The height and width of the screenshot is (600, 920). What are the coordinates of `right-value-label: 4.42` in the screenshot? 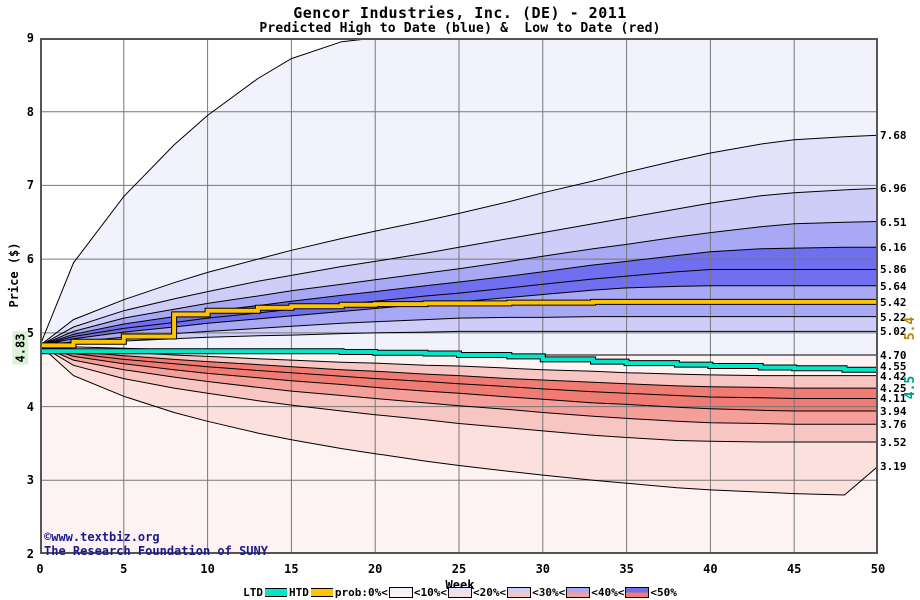 It's located at (893, 376).